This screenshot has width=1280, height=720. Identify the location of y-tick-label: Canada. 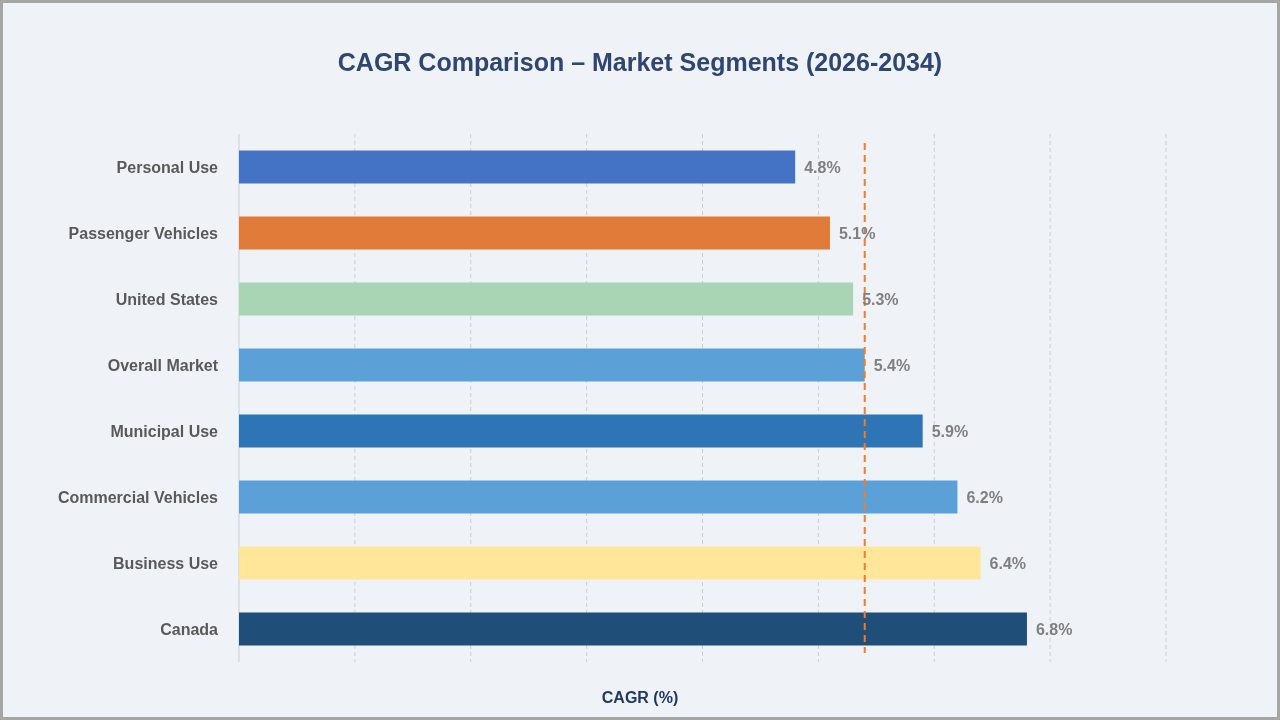
(189, 629).